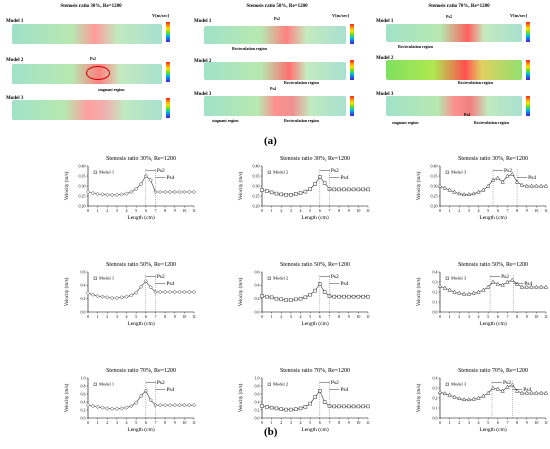  I want to click on x-tick-label: 3, so click(469, 210).